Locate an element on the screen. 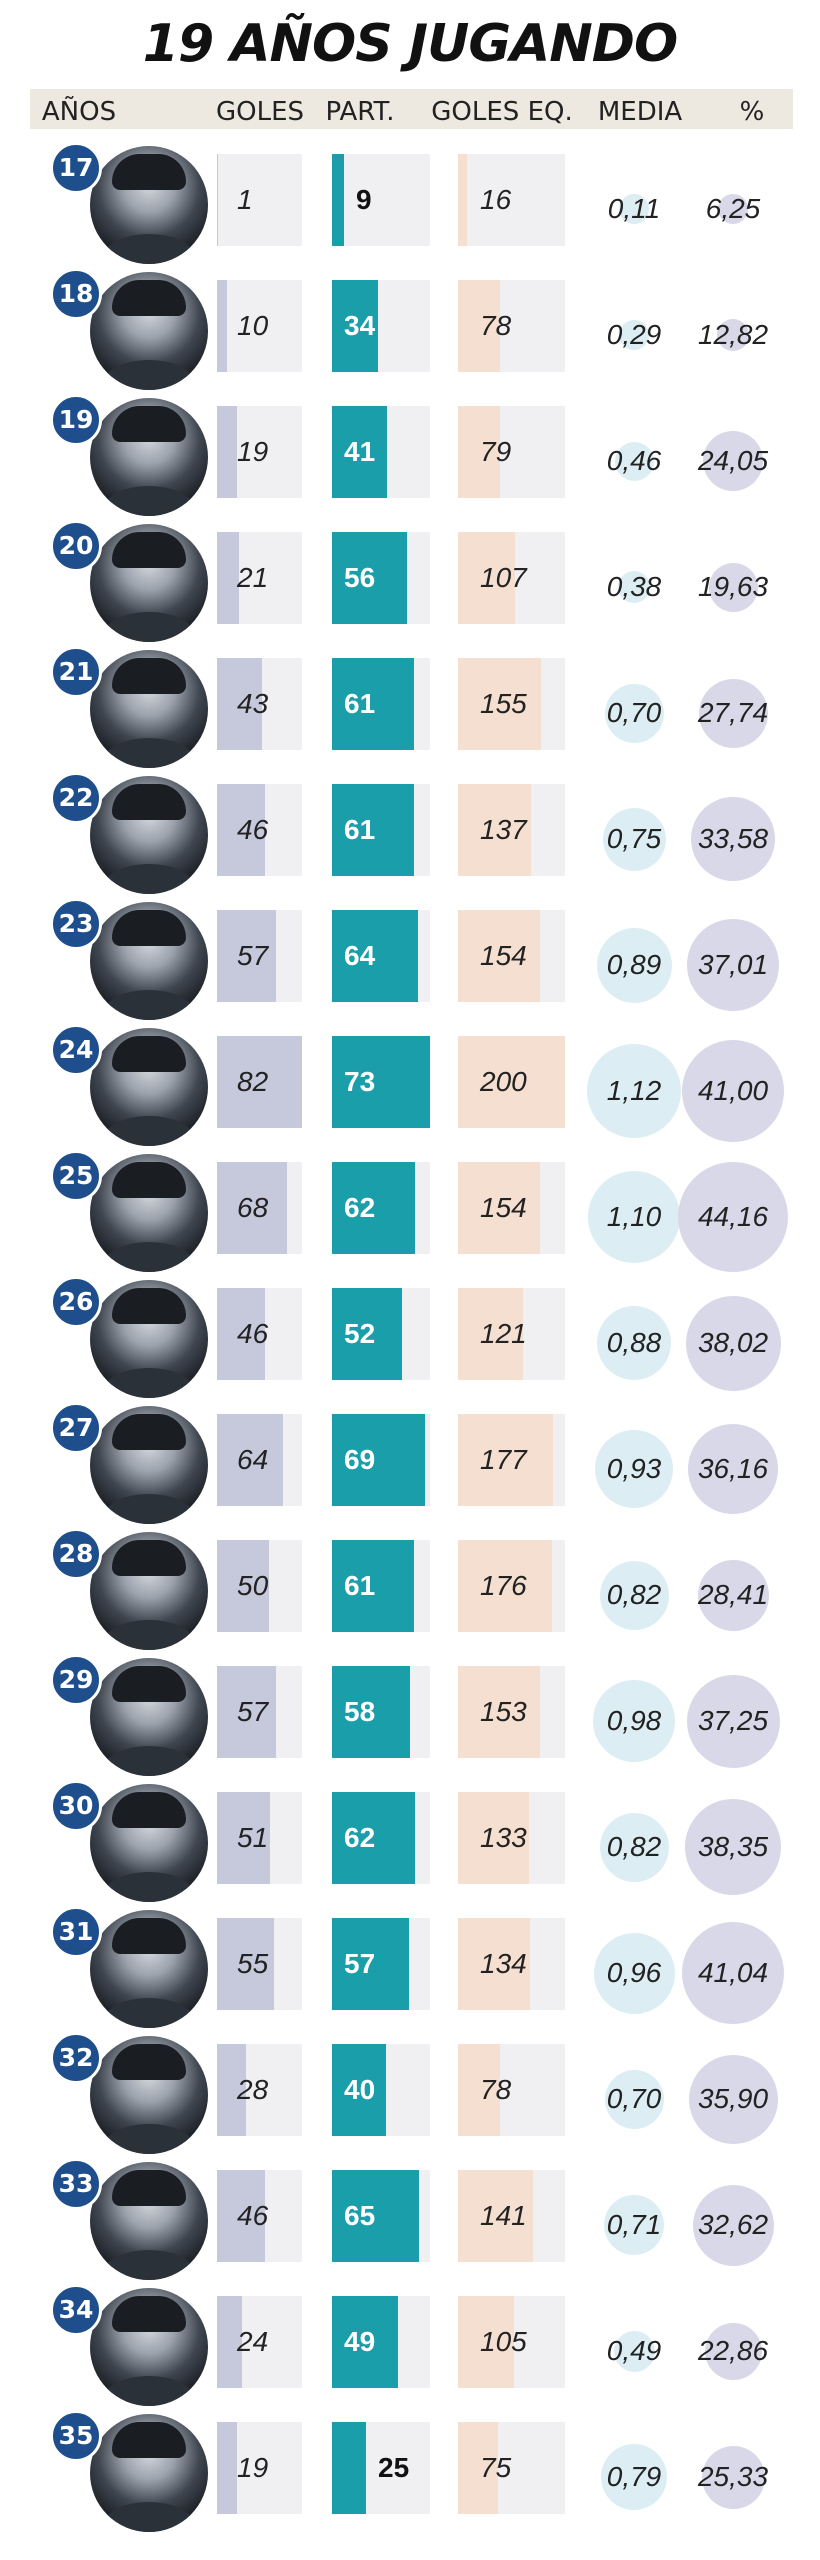  age-badge: 19 is located at coordinates (76, 420).